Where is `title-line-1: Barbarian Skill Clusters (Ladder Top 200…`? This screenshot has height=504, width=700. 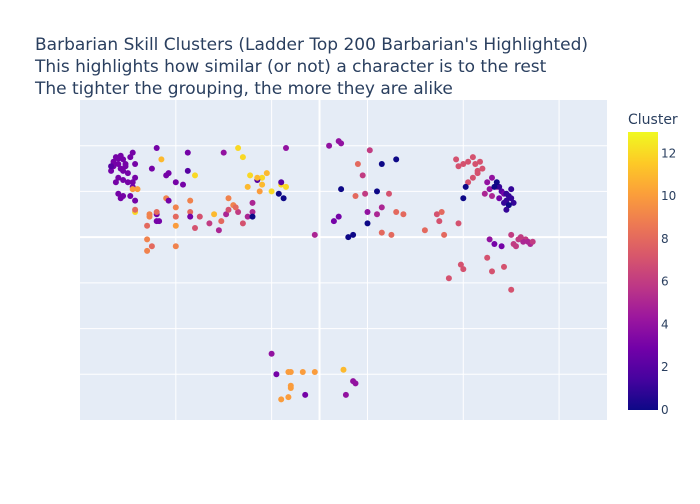 title-line-1: Barbarian Skill Clusters (Ladder Top 200… is located at coordinates (311, 45).